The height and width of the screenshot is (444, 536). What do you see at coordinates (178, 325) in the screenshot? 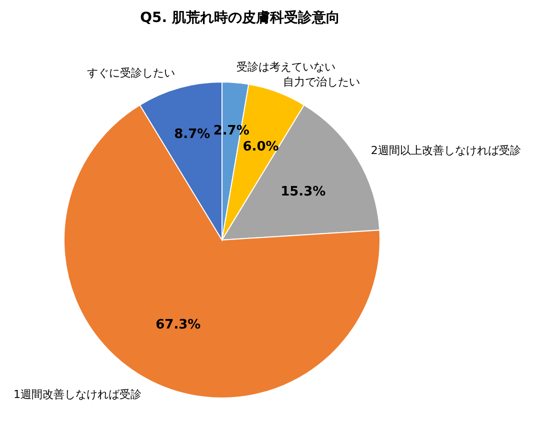
I see `data-label: 67.3%` at bounding box center [178, 325].